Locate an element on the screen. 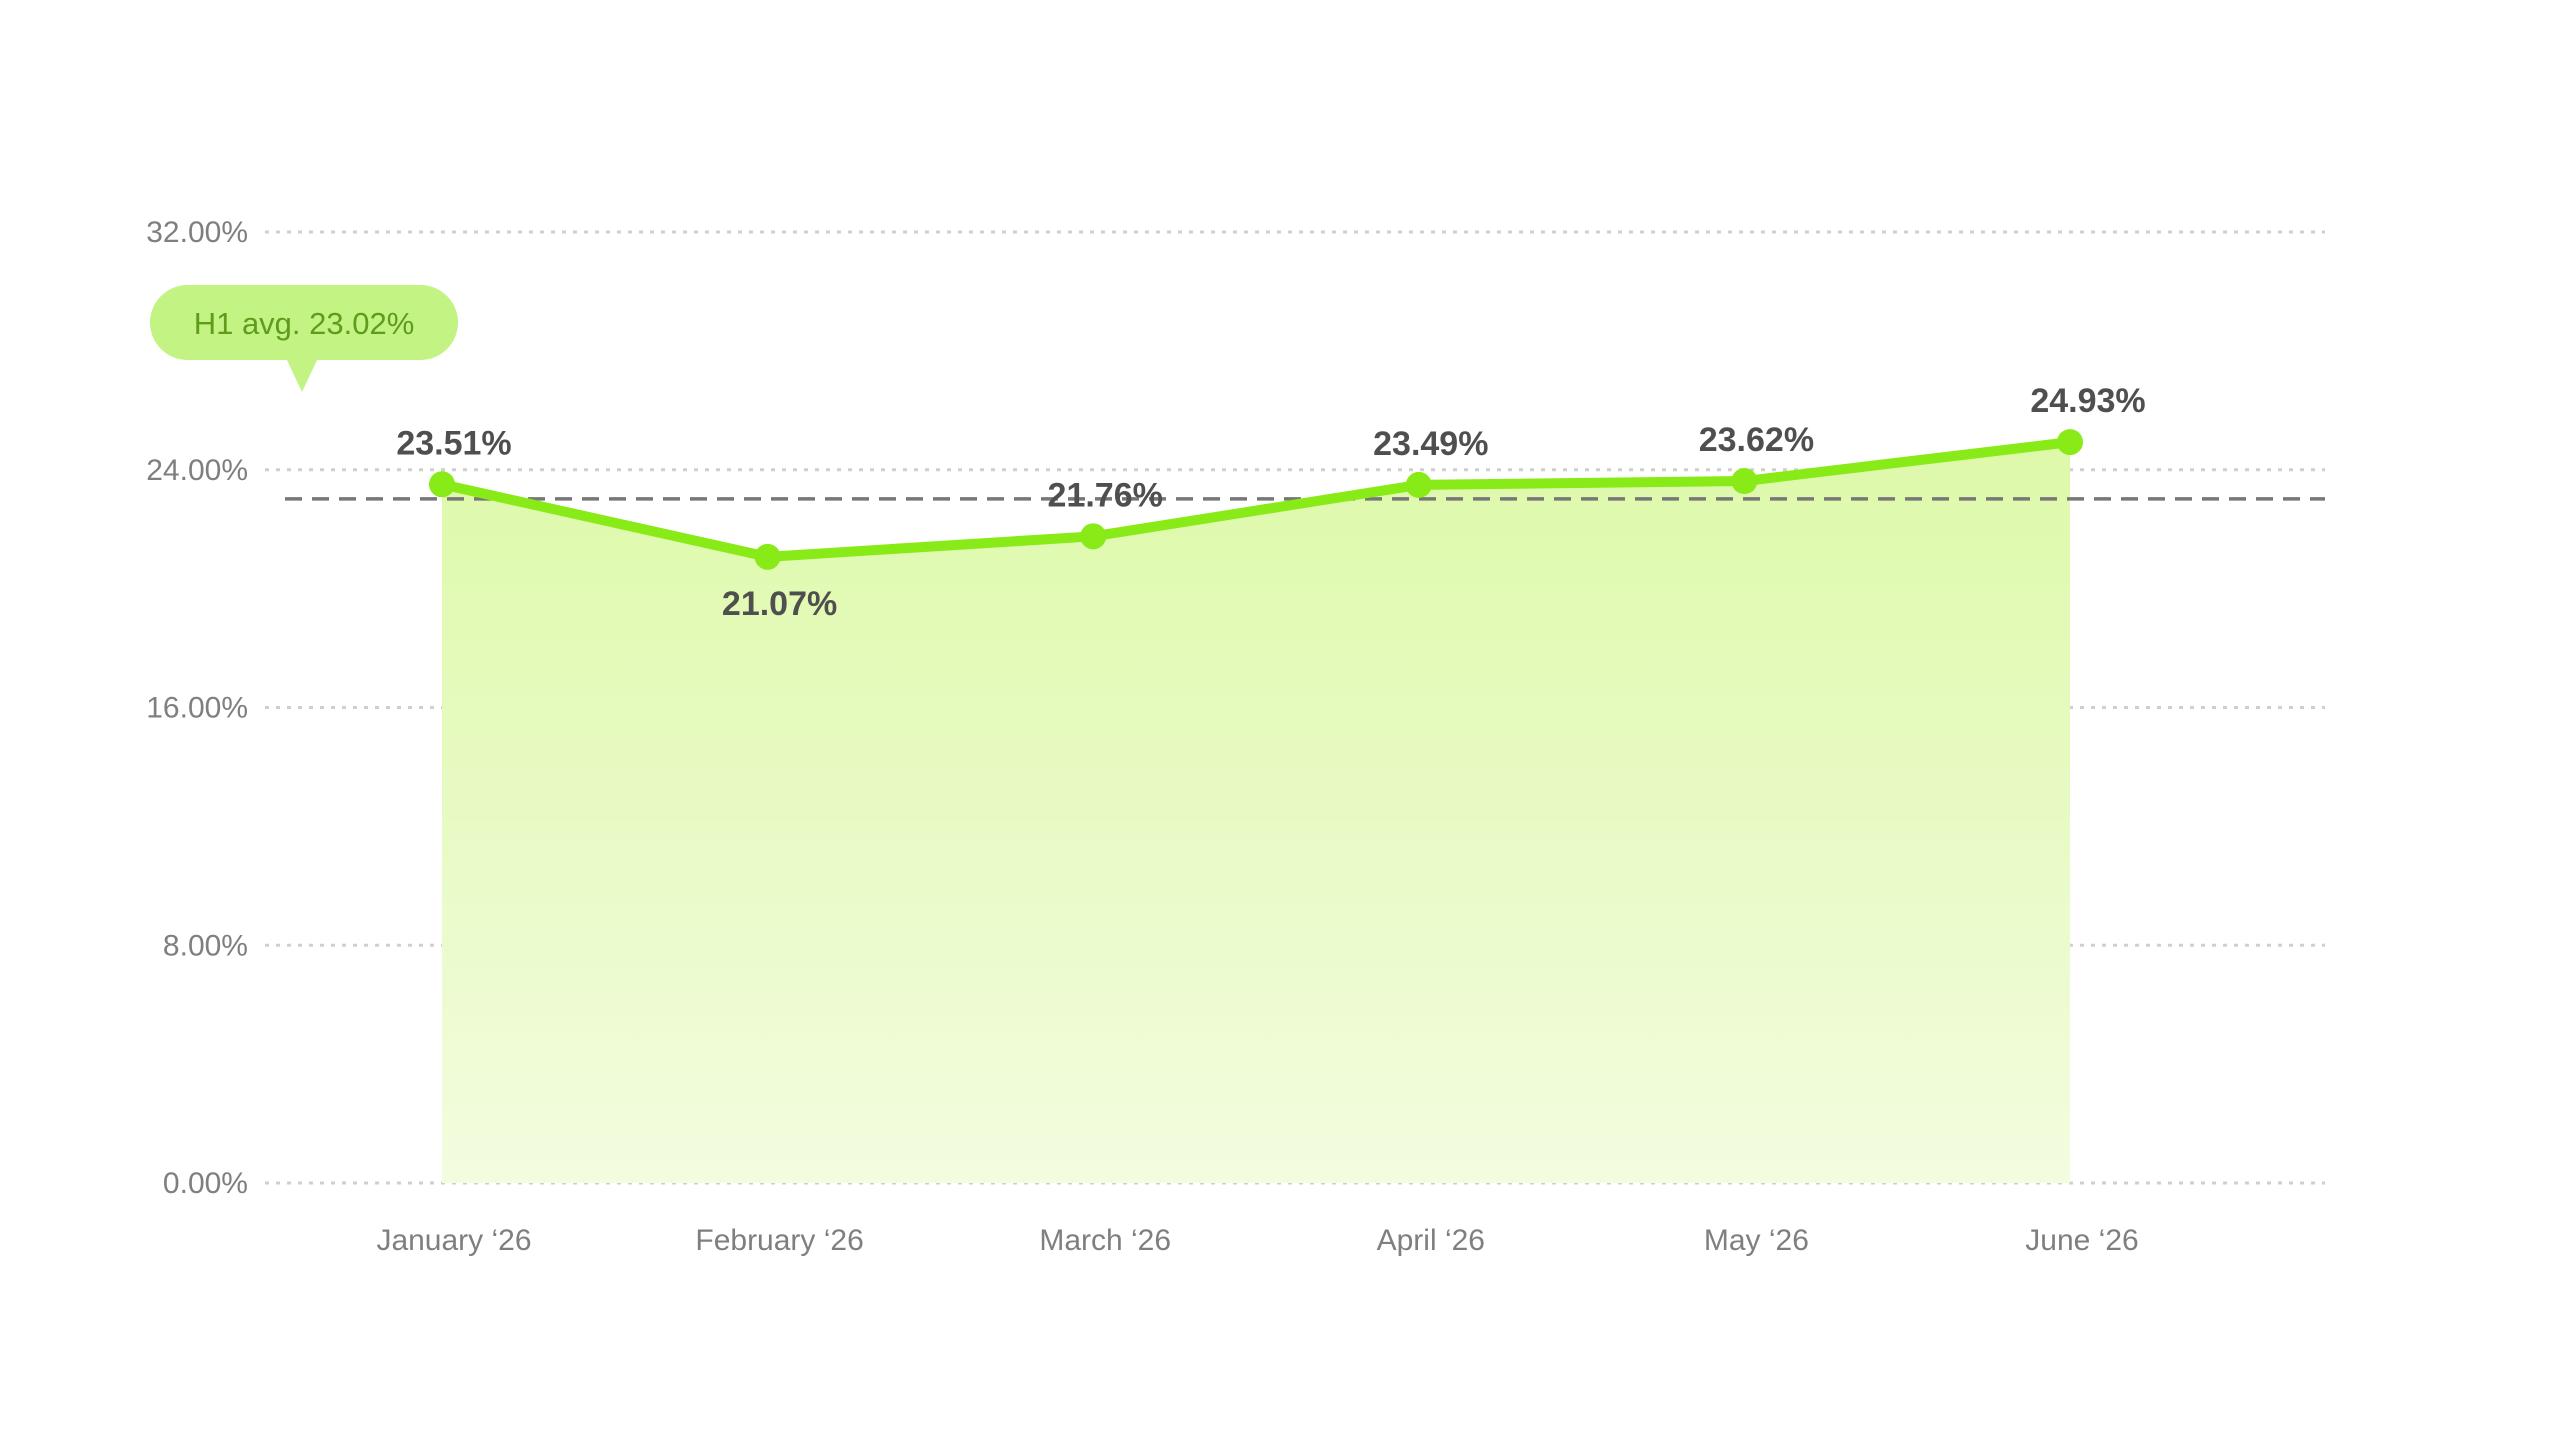 The width and height of the screenshot is (2560, 1440). data-label: 23.51% is located at coordinates (453, 443).